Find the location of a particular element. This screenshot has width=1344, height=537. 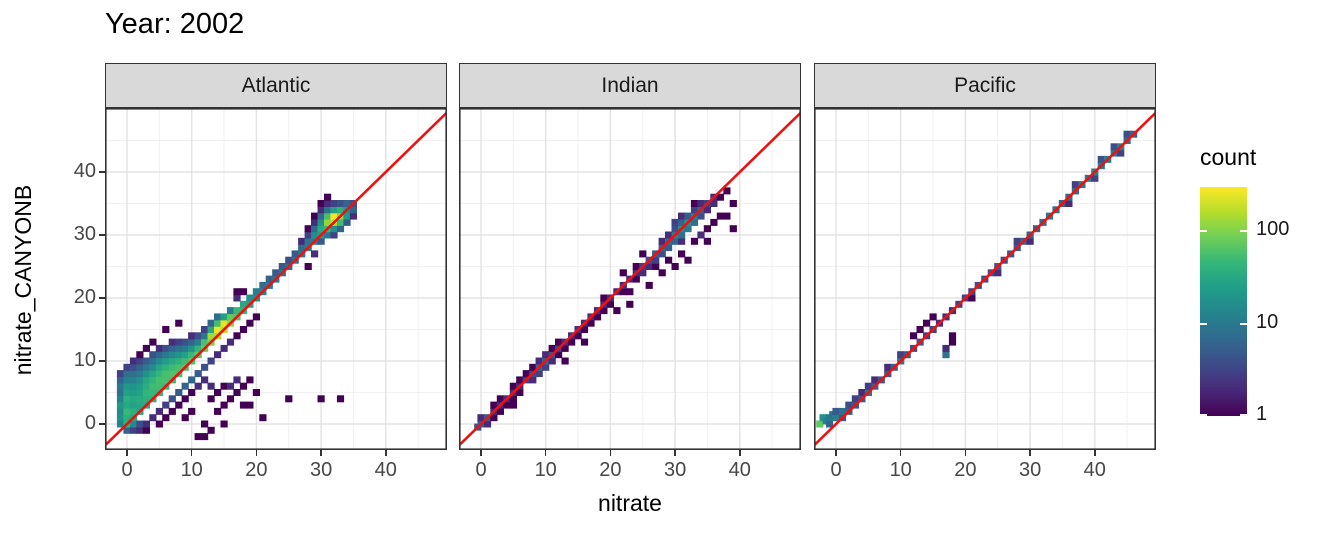

facet-strip-label: Pacific is located at coordinates (985, 85).